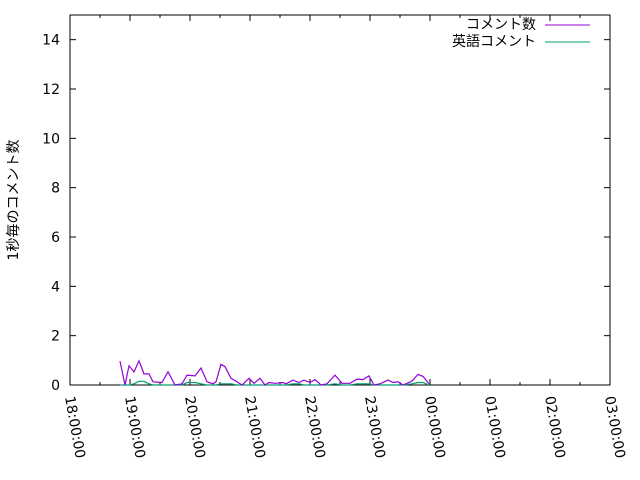  What do you see at coordinates (434, 427) in the screenshot?
I see `x-tick-label: 00:00:00` at bounding box center [434, 427].